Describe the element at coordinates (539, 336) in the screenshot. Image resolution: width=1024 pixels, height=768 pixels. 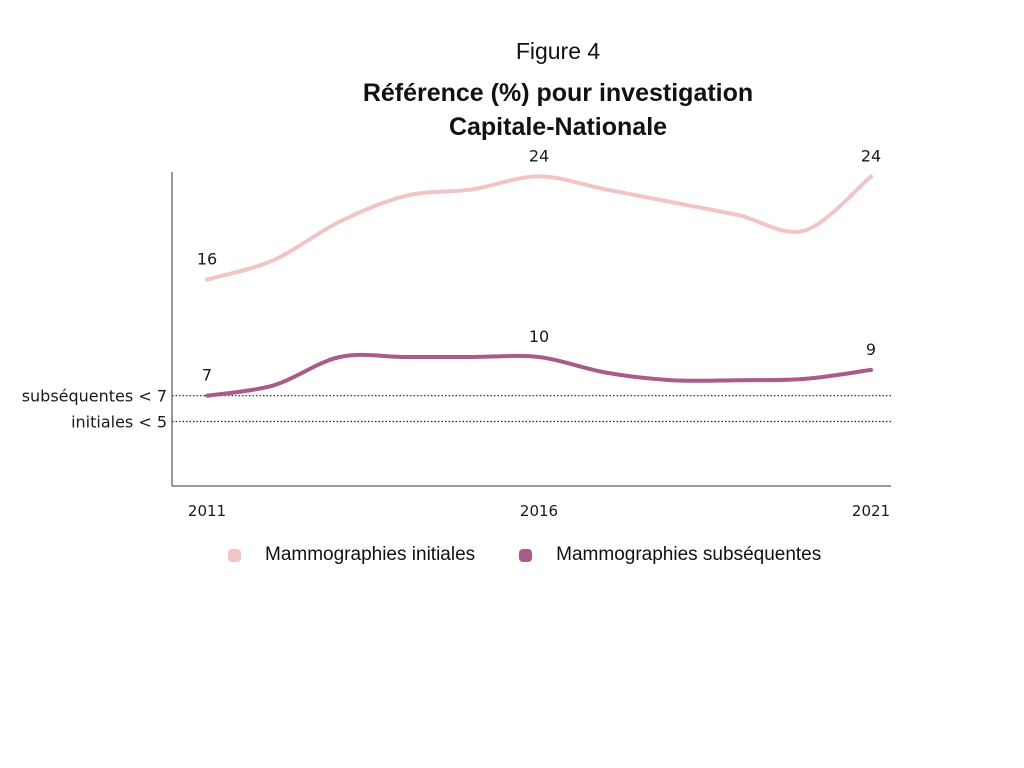
I see `data-label-4: 10` at that location.